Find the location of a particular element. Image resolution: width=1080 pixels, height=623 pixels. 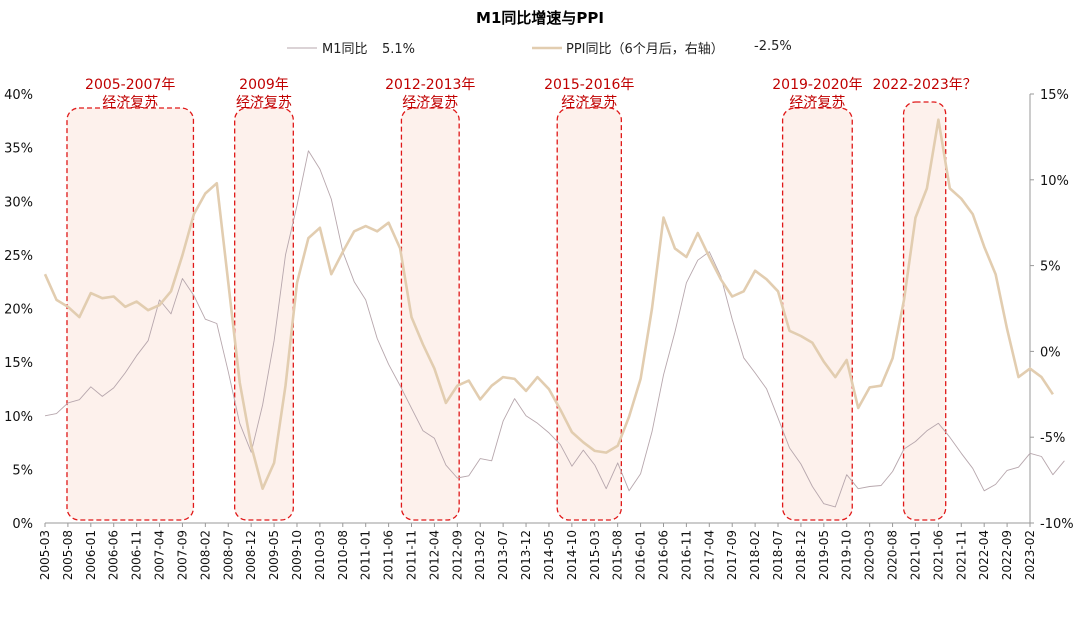

x-tick-label: 2018-12 is located at coordinates (801, 555).